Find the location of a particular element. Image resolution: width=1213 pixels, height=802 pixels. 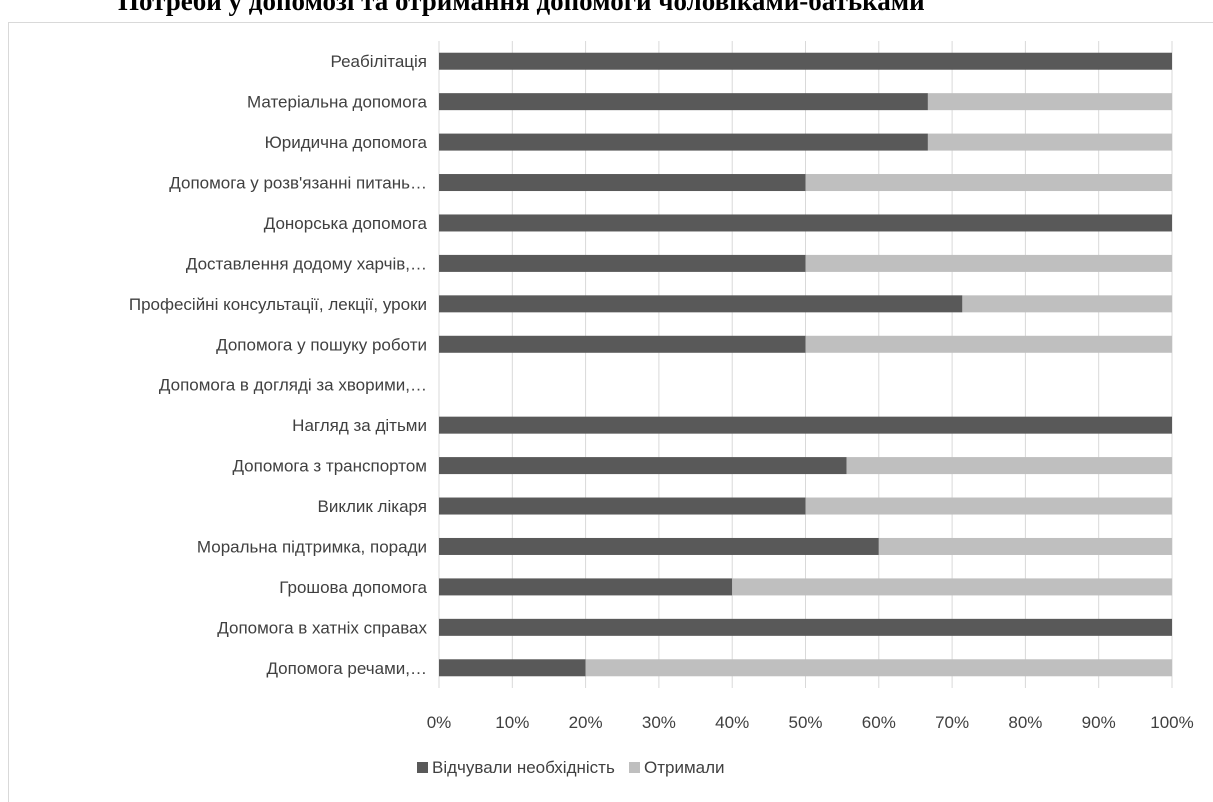

x-tick-labels: 0% 10% 20% 30% 40% 50% 60% 70% 80% 90% 100% is located at coordinates (810, 722).